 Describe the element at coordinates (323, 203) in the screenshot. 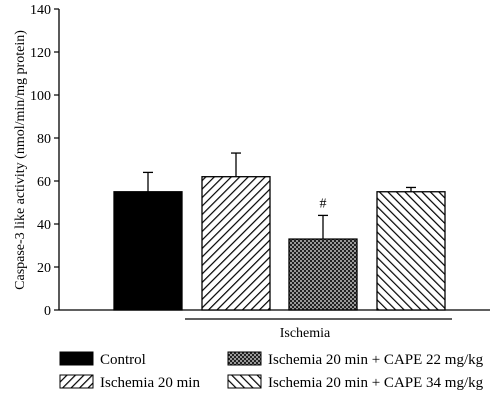

I see `significance-marker: #` at that location.